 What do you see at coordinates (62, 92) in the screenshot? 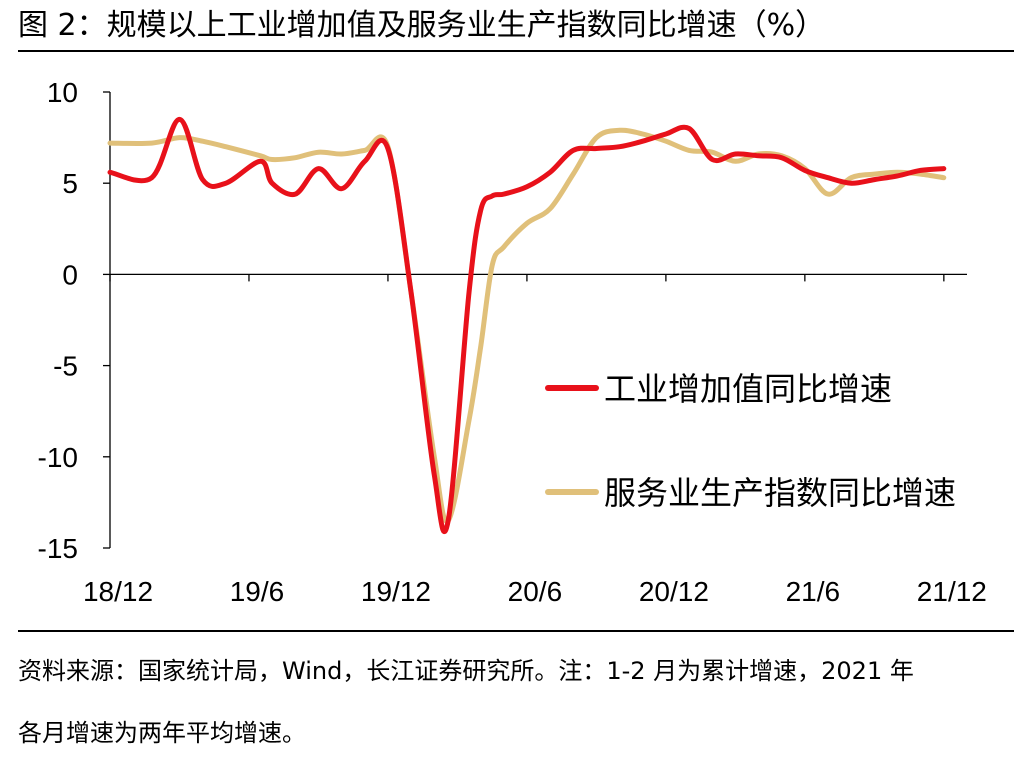
I see `y-tick-label: 10` at bounding box center [62, 92].